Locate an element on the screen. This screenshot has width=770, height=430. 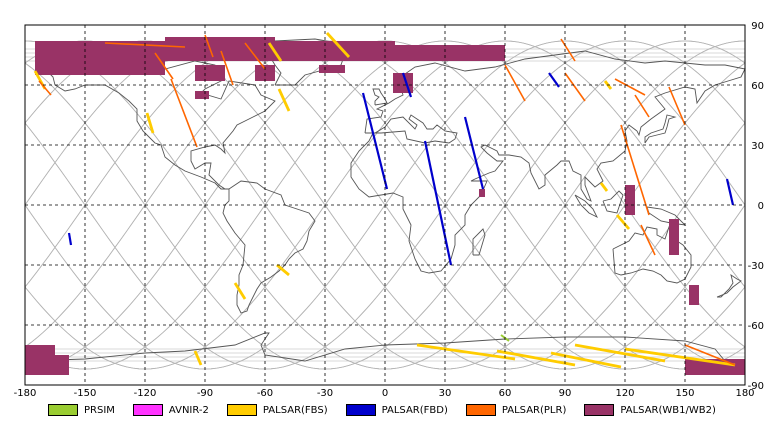
y-tick-label: -60 is located at coordinates (756, 326).